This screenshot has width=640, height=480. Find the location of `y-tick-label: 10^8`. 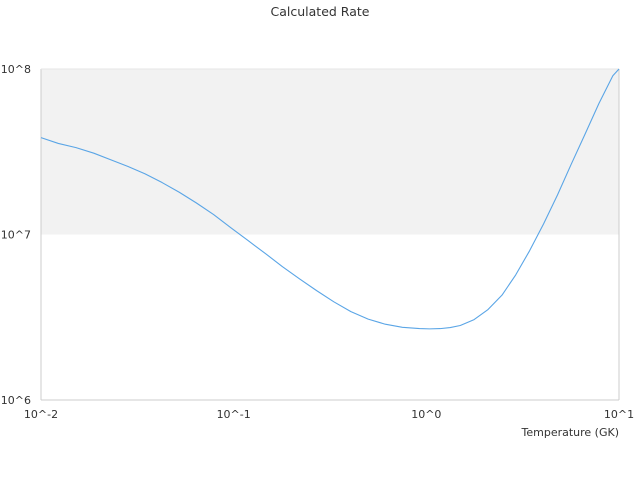

y-tick-label: 10^8 is located at coordinates (16, 69).